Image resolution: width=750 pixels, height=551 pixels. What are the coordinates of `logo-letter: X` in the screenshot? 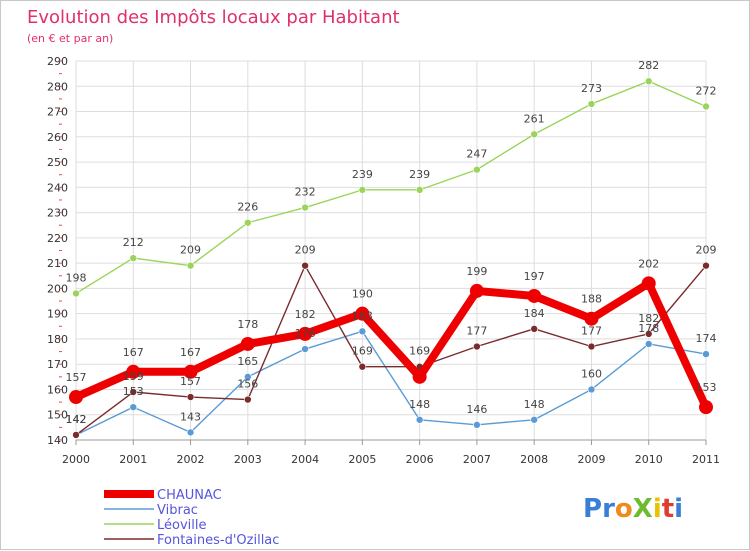 It's located at (643, 509).